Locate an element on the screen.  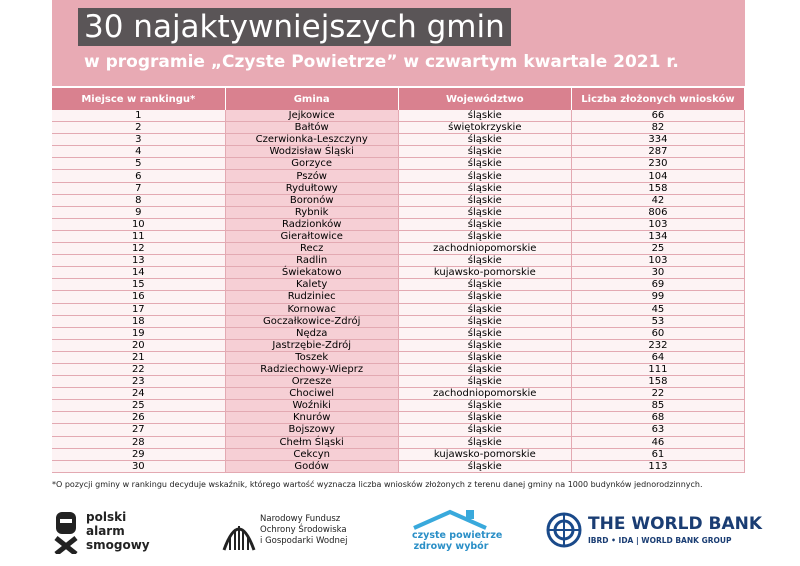
logo-text: Narodowy Fundusz is located at coordinates (300, 519).